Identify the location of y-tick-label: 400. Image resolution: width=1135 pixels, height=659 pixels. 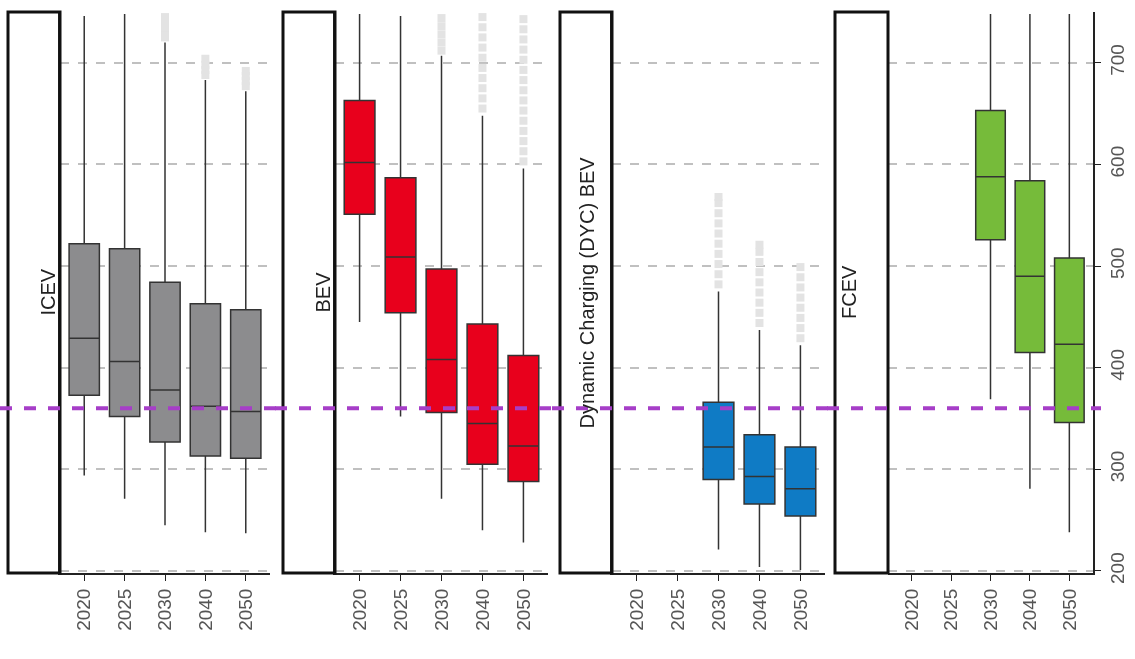
(1117, 365).